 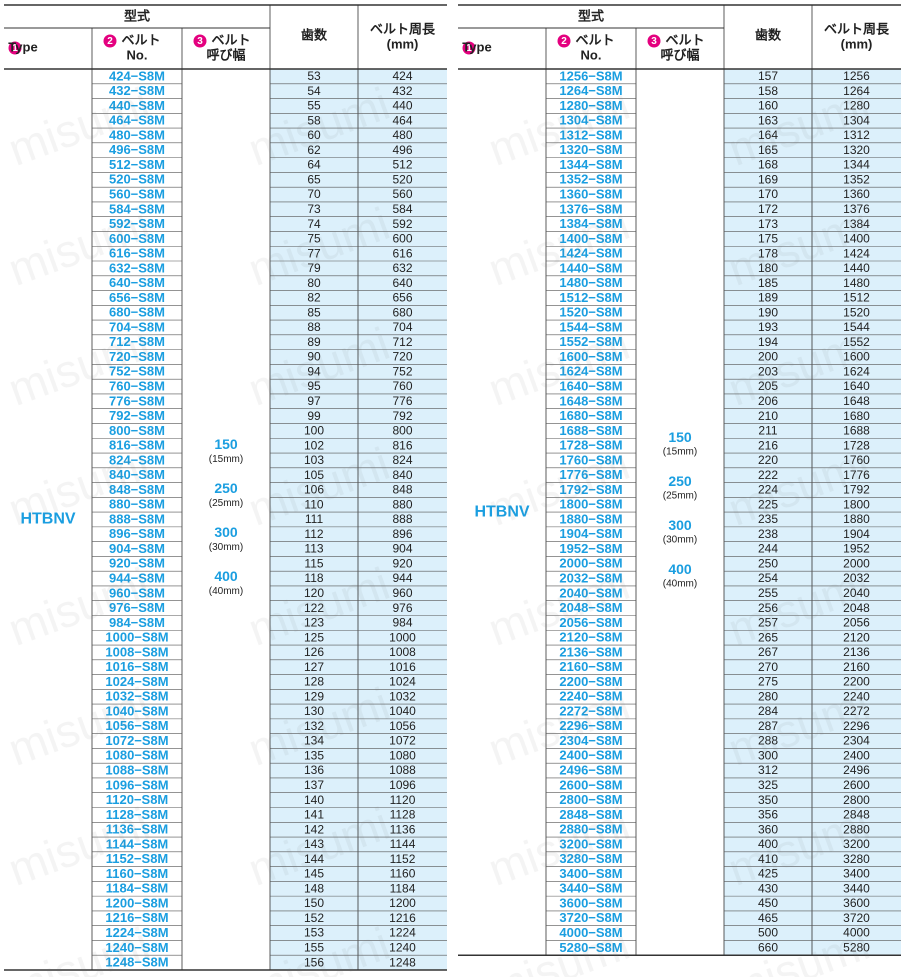 What do you see at coordinates (768, 312) in the screenshot?
I see `teeth: 190` at bounding box center [768, 312].